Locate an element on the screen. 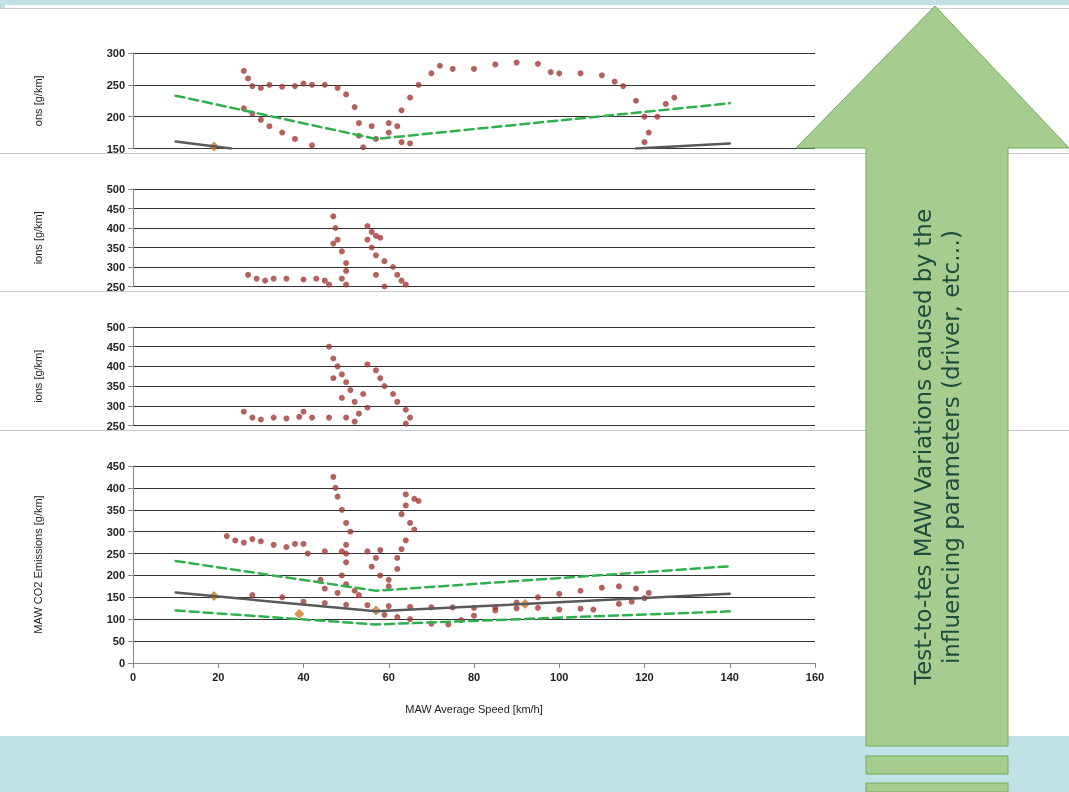 The height and width of the screenshot is (792, 1069). y-tick-label: 0 is located at coordinates (121, 663).